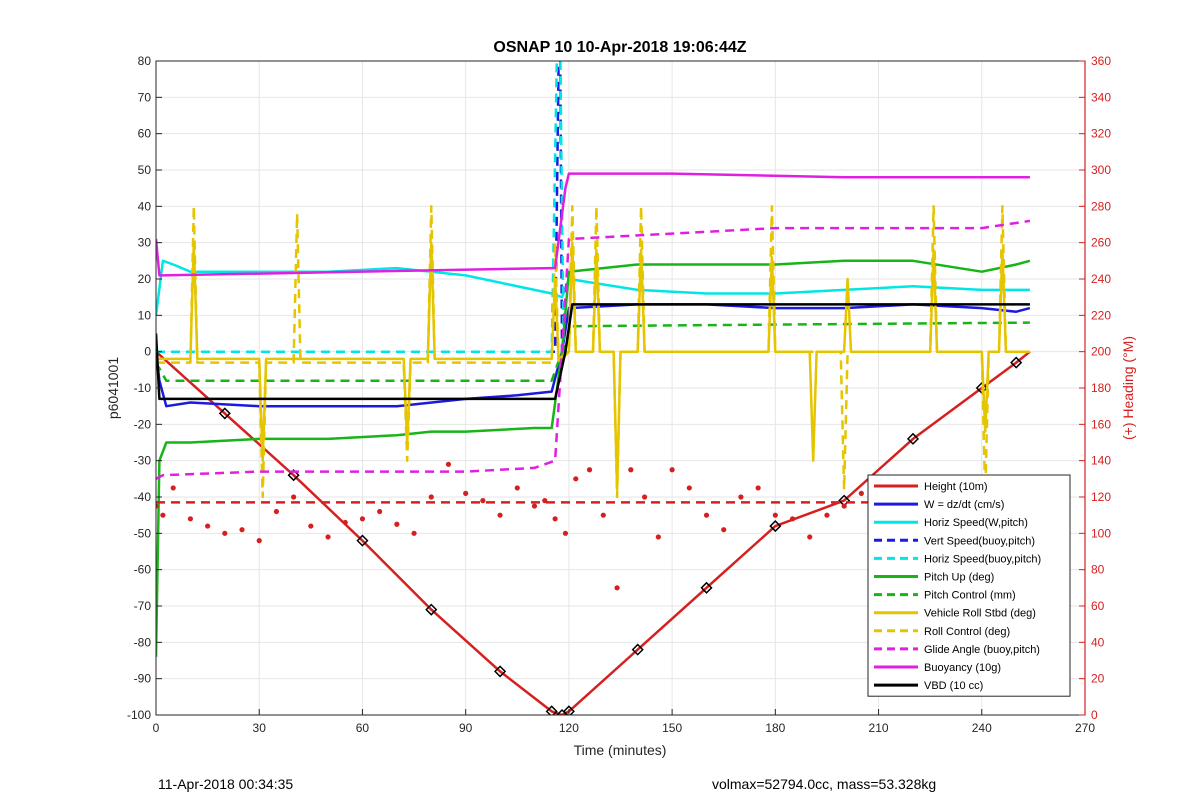 This screenshot has height=804, width=1200. What do you see at coordinates (139, 715) in the screenshot?
I see `y-tick-label-0: -100` at bounding box center [139, 715].